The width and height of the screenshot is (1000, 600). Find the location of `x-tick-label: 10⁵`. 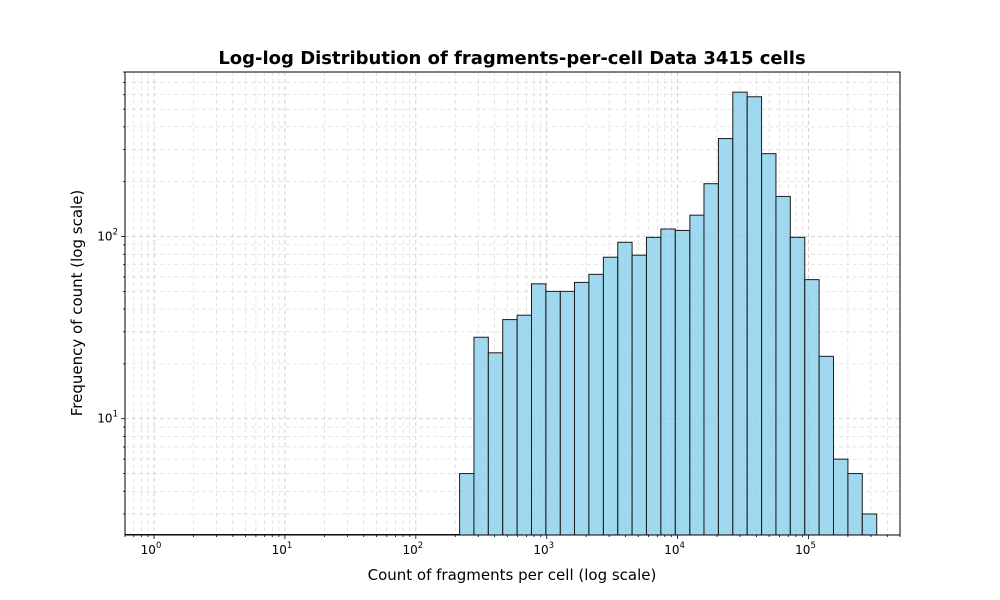

x-tick-label: 10⁵ is located at coordinates (805, 549).